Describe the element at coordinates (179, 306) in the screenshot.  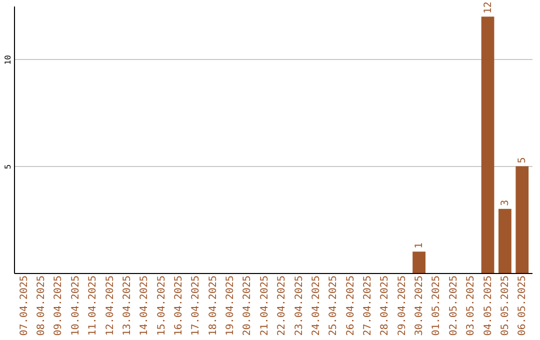
I see `x-tick-label: 16.04.2025` at that location.